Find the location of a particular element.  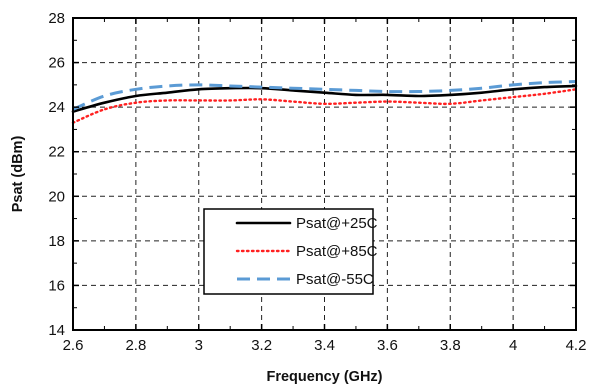

series-lines is located at coordinates (324, 102).